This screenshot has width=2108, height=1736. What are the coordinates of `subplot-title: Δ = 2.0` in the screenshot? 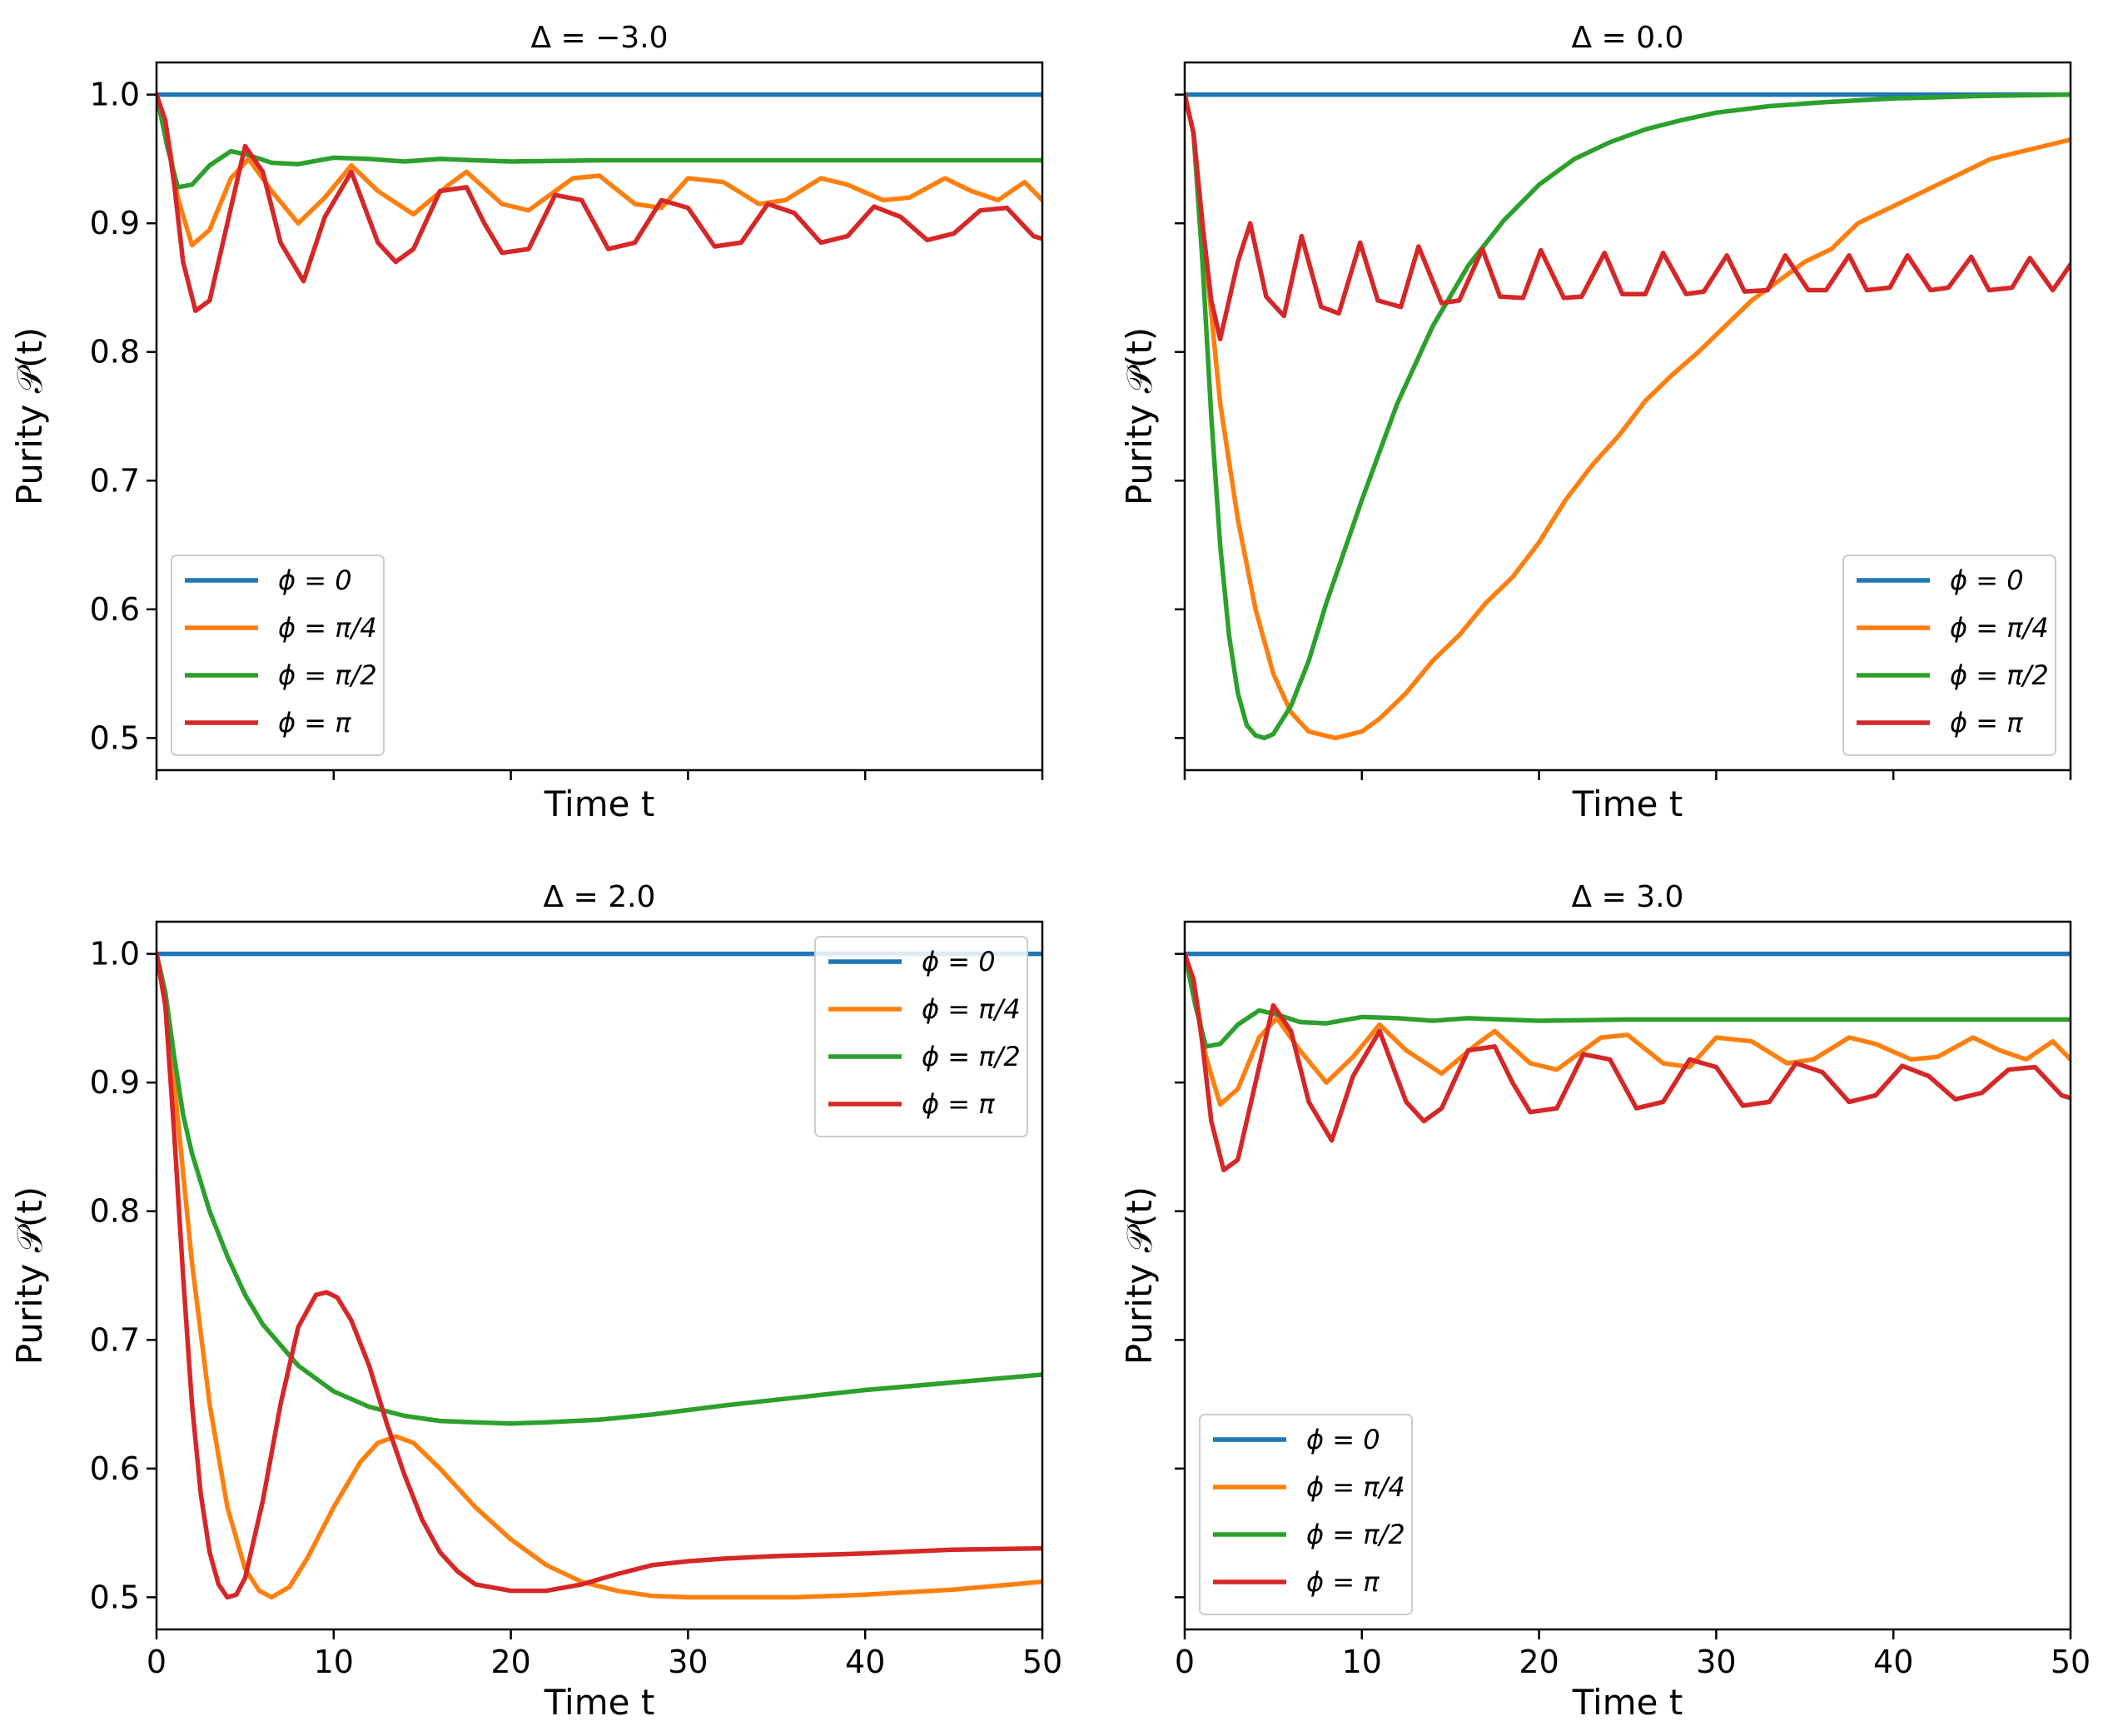 It's located at (600, 897).